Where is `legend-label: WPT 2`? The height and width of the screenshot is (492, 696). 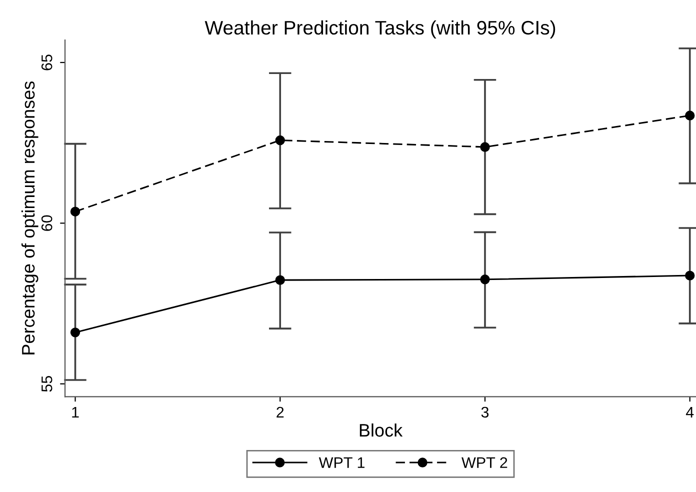 legend-label: WPT 2 is located at coordinates (485, 462).